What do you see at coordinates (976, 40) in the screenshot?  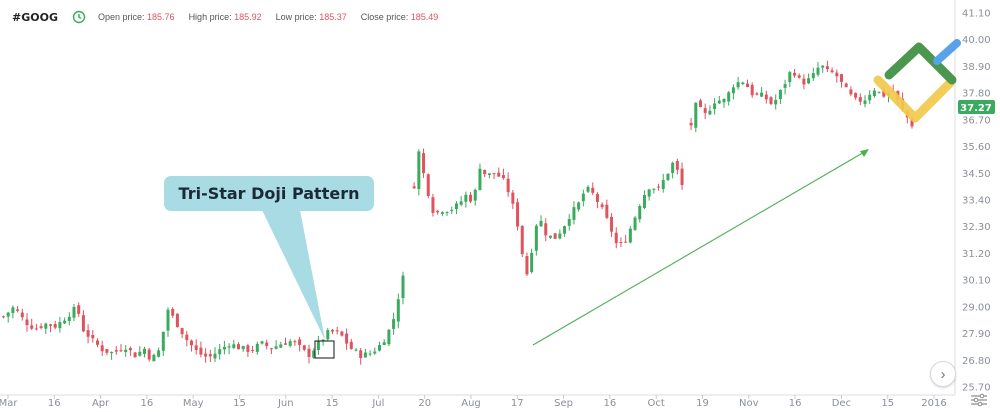 I see `y-tick-label: 40.00` at bounding box center [976, 40].